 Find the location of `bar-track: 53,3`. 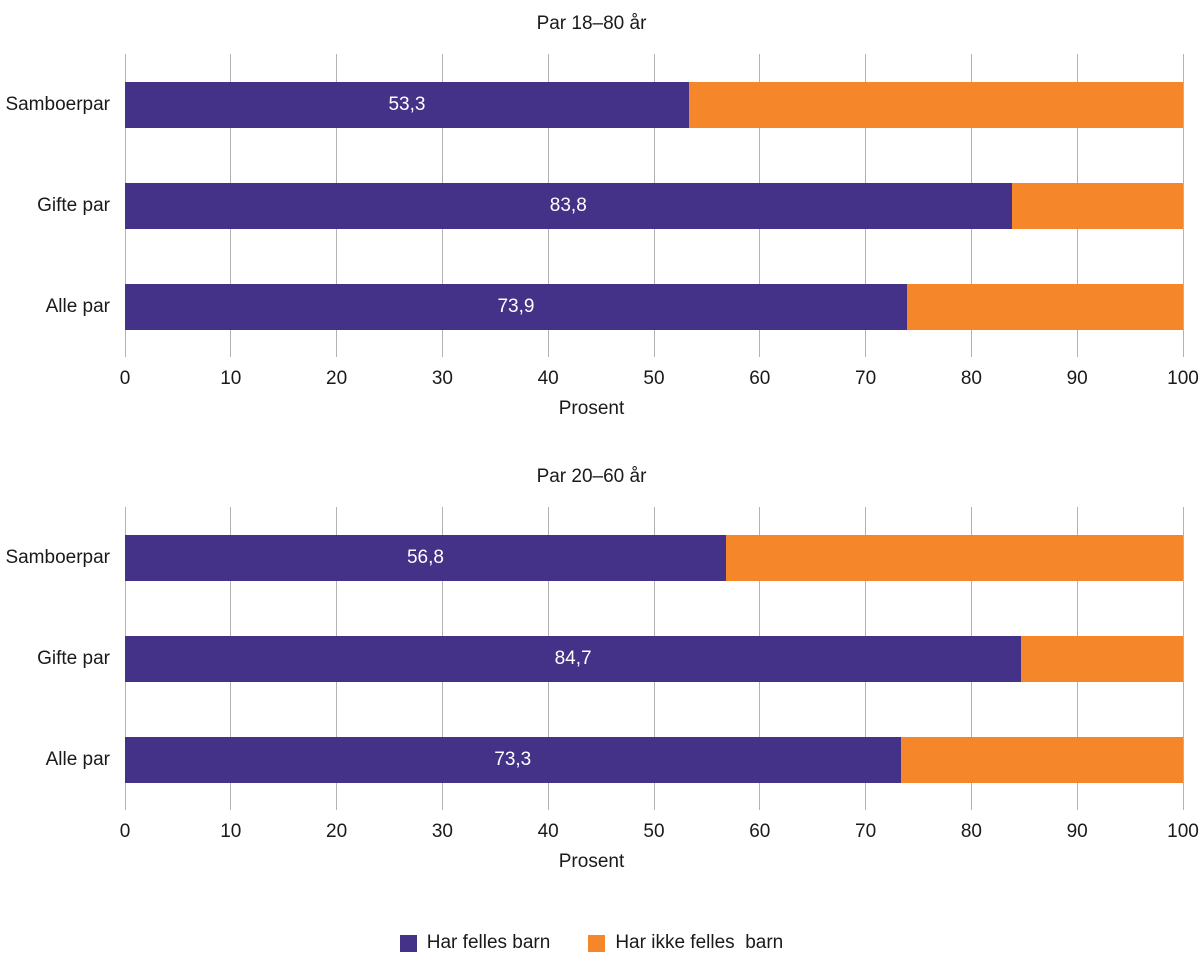

bar-track: 53,3 is located at coordinates (654, 104).